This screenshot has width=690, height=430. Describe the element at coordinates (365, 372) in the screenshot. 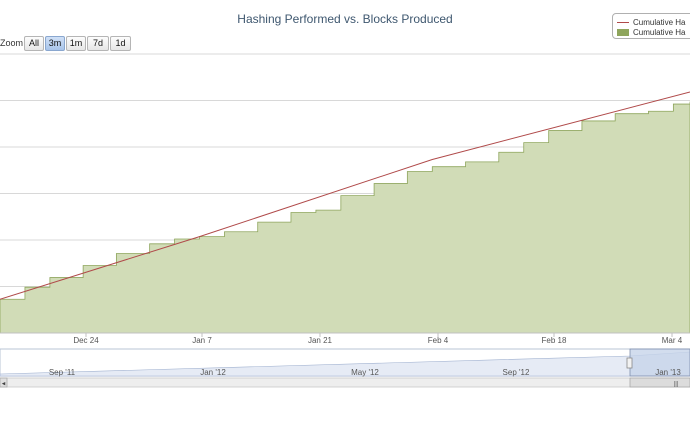

I see `navigator-tick-label: May '12` at that location.